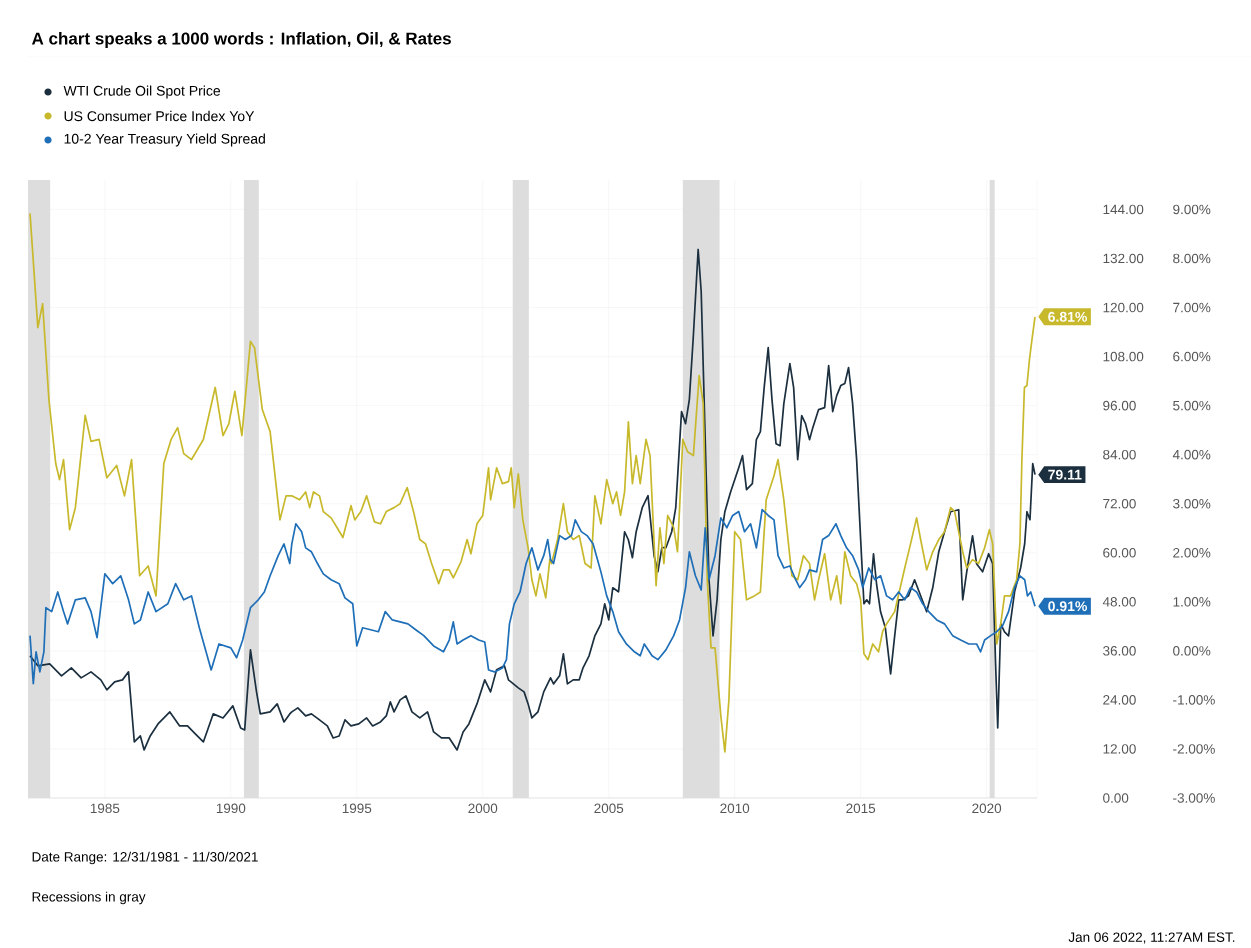 The image size is (1251, 948). What do you see at coordinates (1194, 700) in the screenshot?
I see `y2-tick-label: -1.00%` at bounding box center [1194, 700].